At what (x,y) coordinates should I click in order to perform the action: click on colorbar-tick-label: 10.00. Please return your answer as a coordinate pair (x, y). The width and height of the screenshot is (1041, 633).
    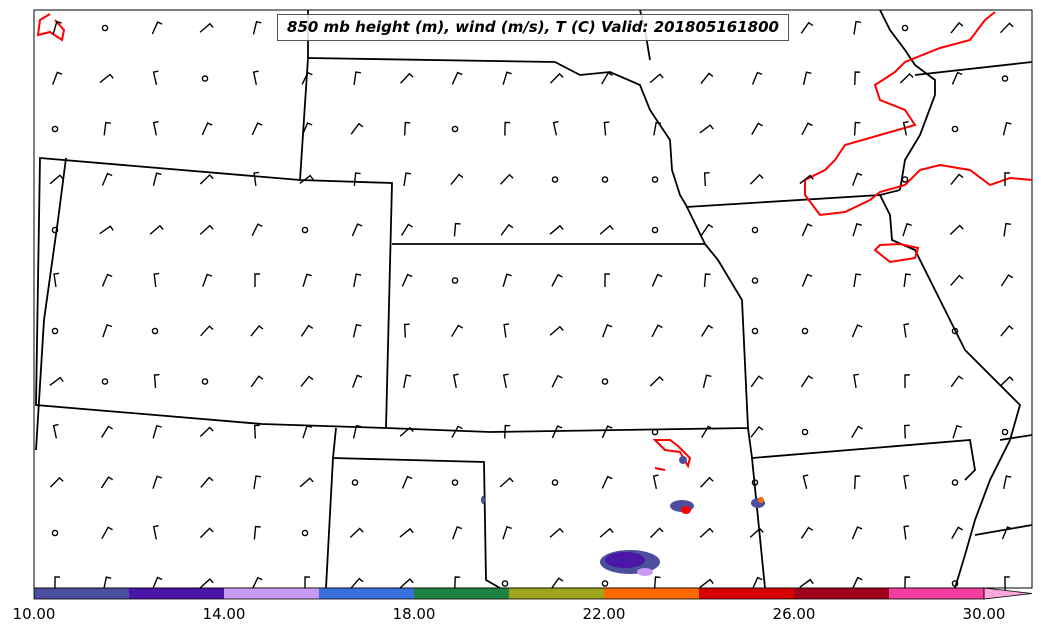
    Looking at the image, I should click on (34, 614).